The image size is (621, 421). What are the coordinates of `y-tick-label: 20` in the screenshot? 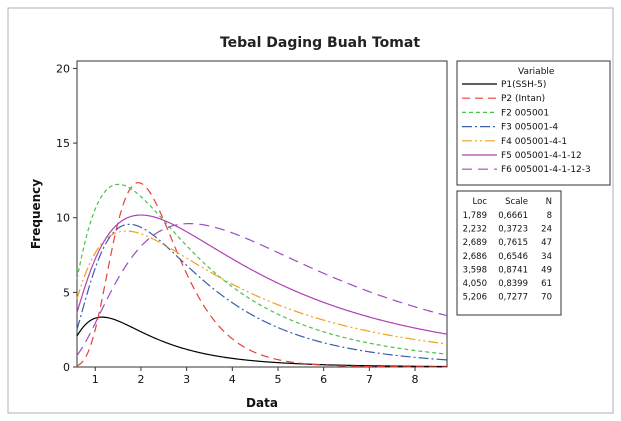 It's located at (63, 68).